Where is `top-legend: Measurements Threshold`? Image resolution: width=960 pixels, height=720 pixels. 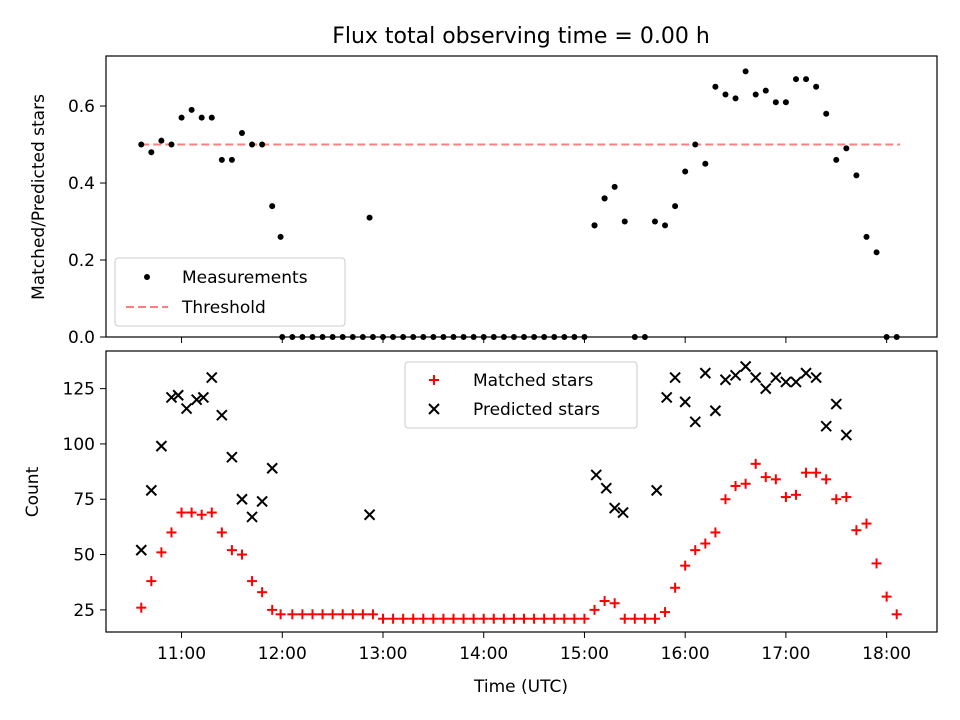 top-legend: Measurements Threshold is located at coordinates (230, 292).